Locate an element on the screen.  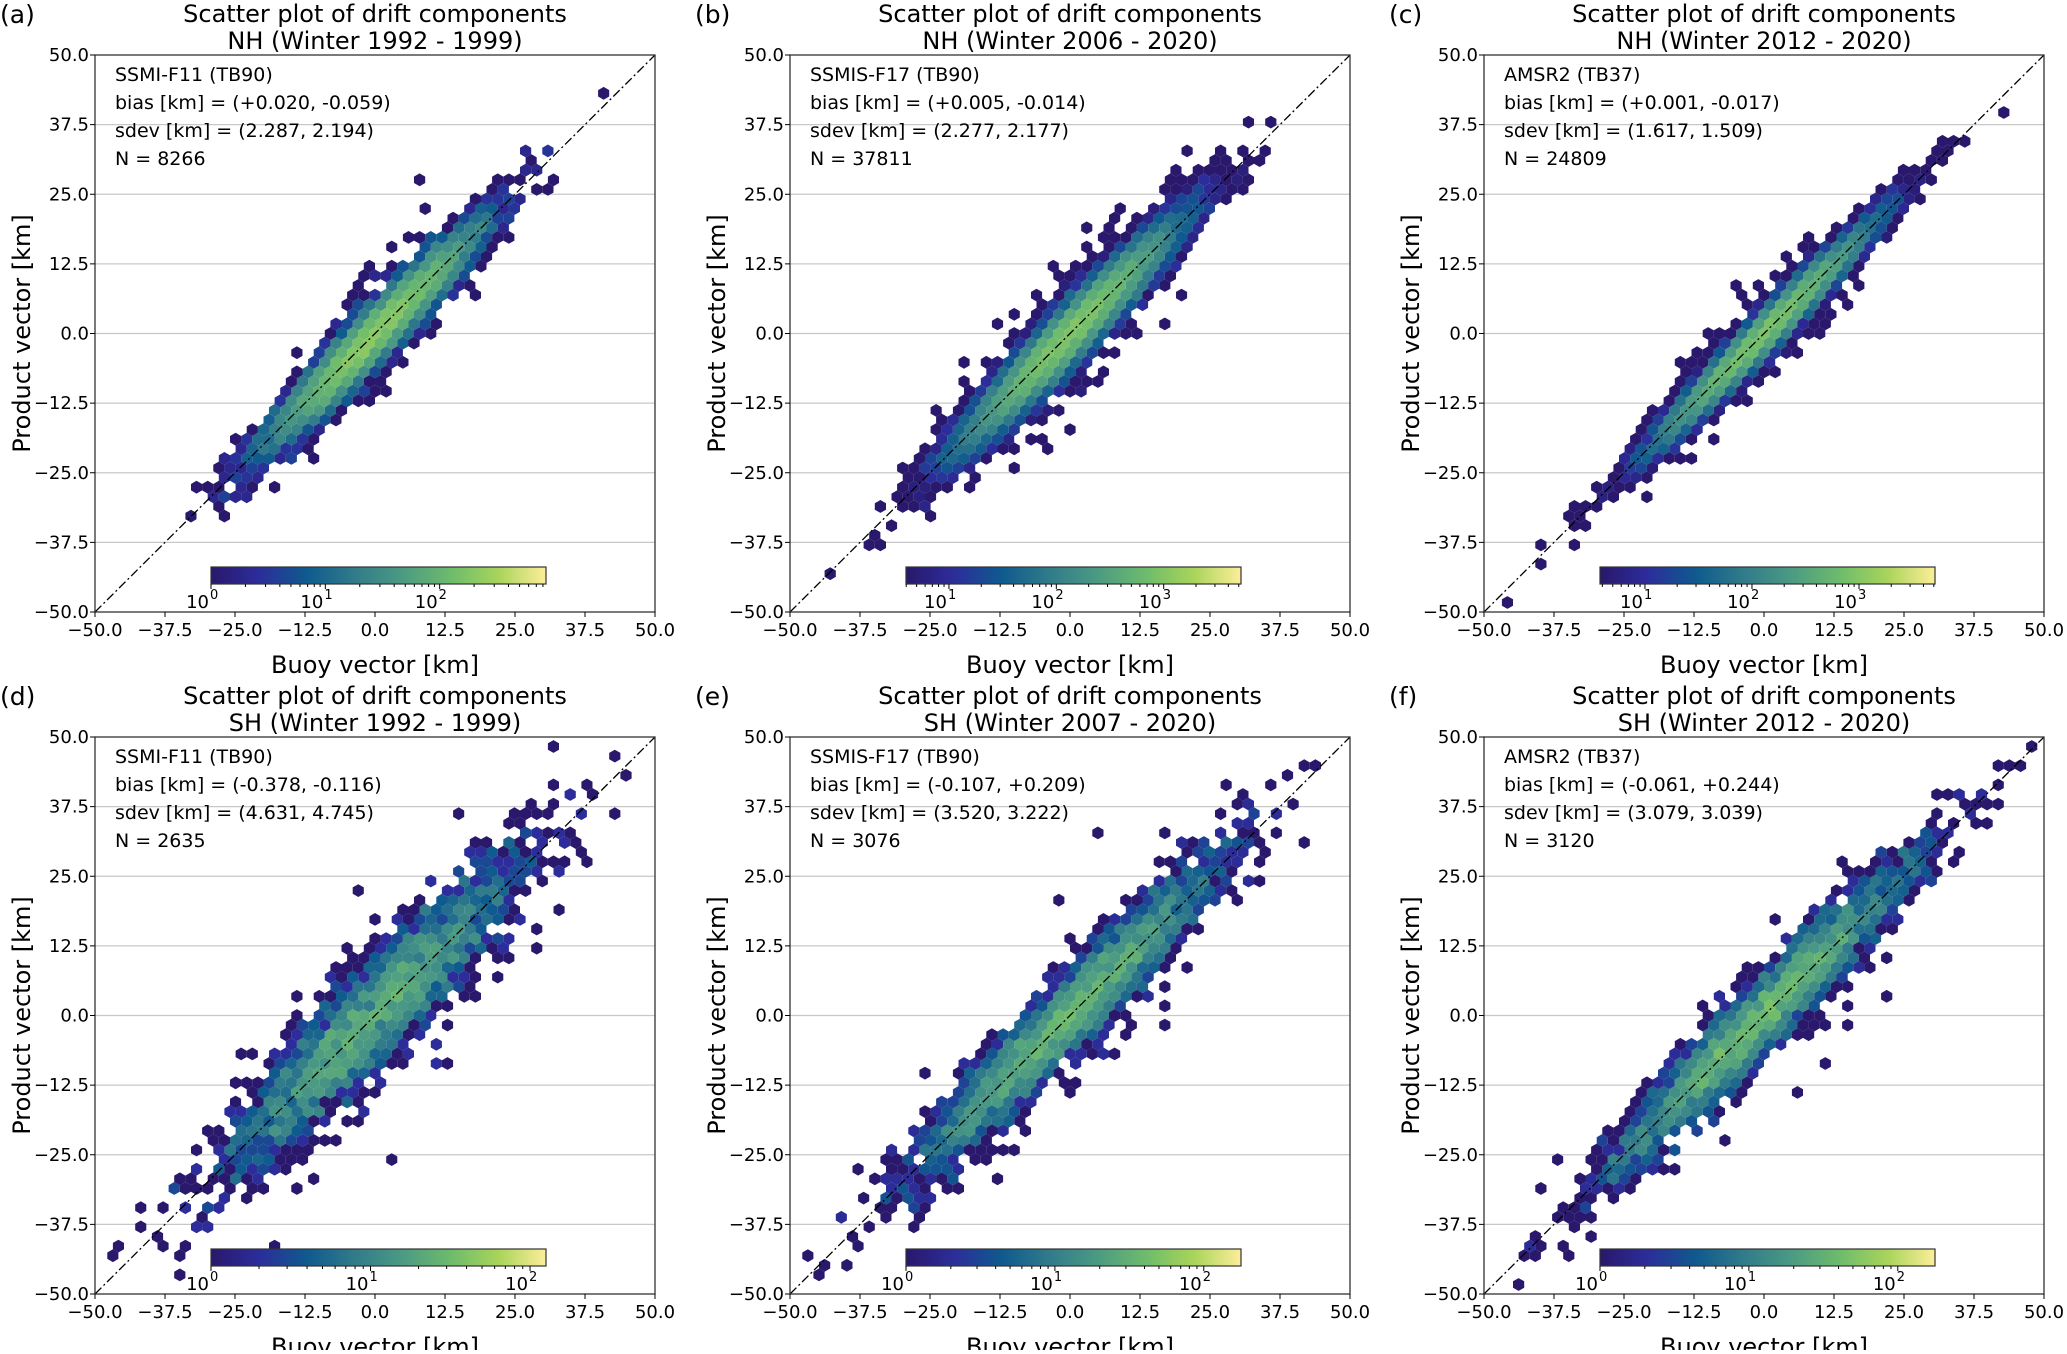
colorbar-tick-exponent: 0 is located at coordinates (1603, 1277).